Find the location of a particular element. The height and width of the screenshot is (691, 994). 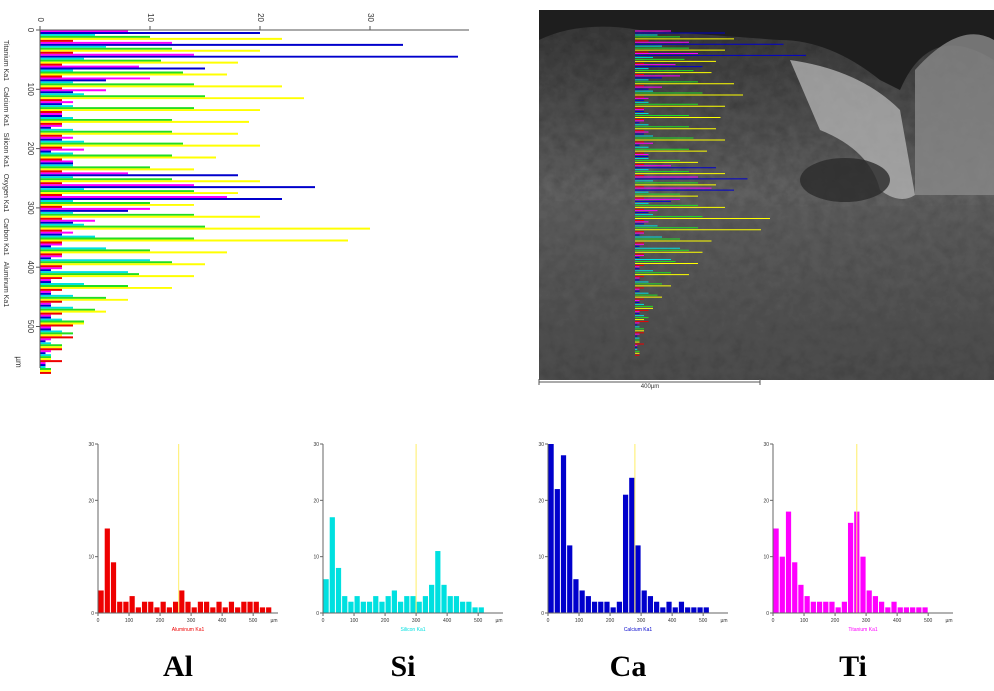

y-tick-label: 500 is located at coordinates (30, 327).